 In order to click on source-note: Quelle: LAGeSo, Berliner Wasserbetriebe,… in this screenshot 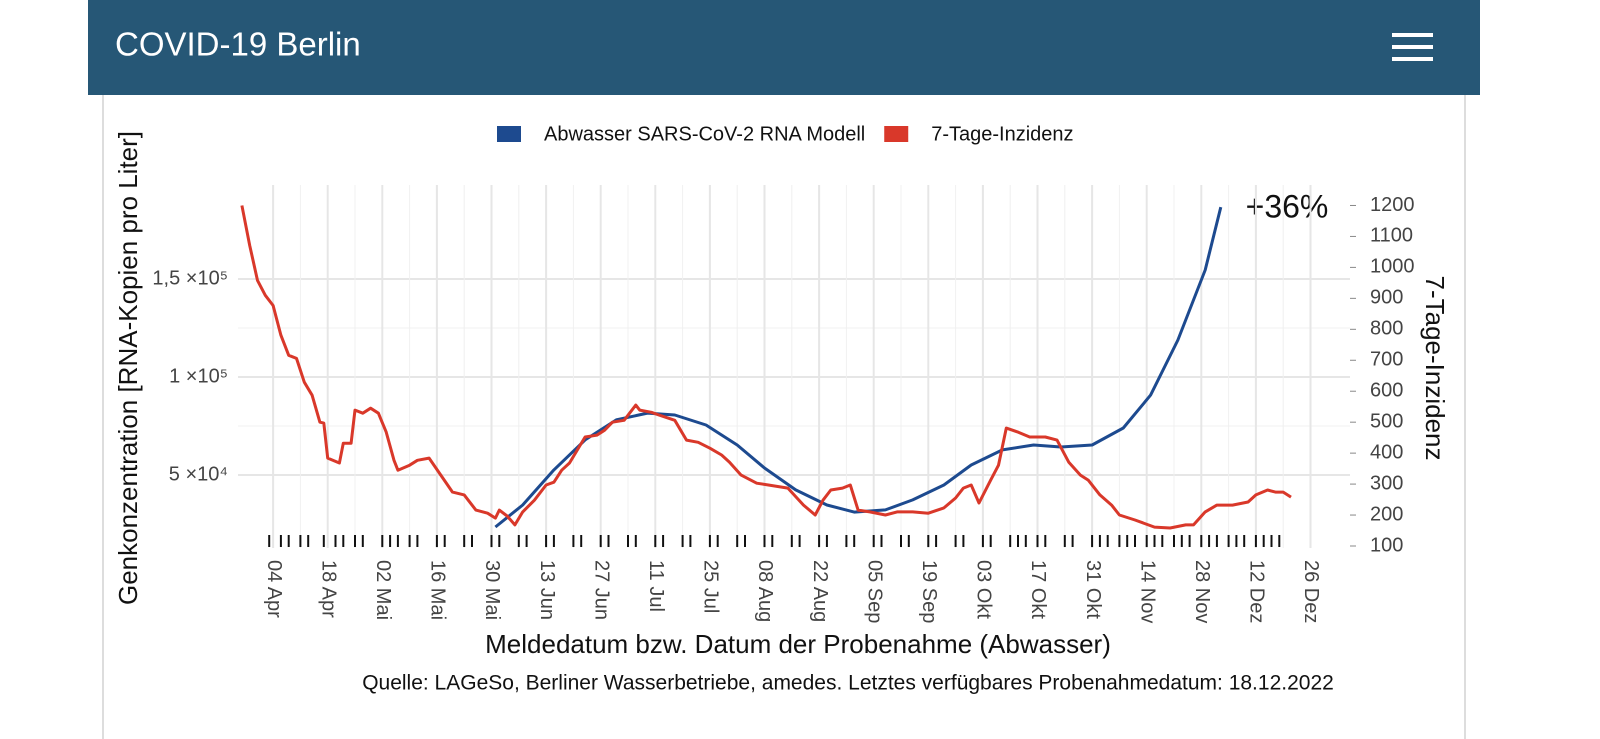, I will do `click(848, 683)`.